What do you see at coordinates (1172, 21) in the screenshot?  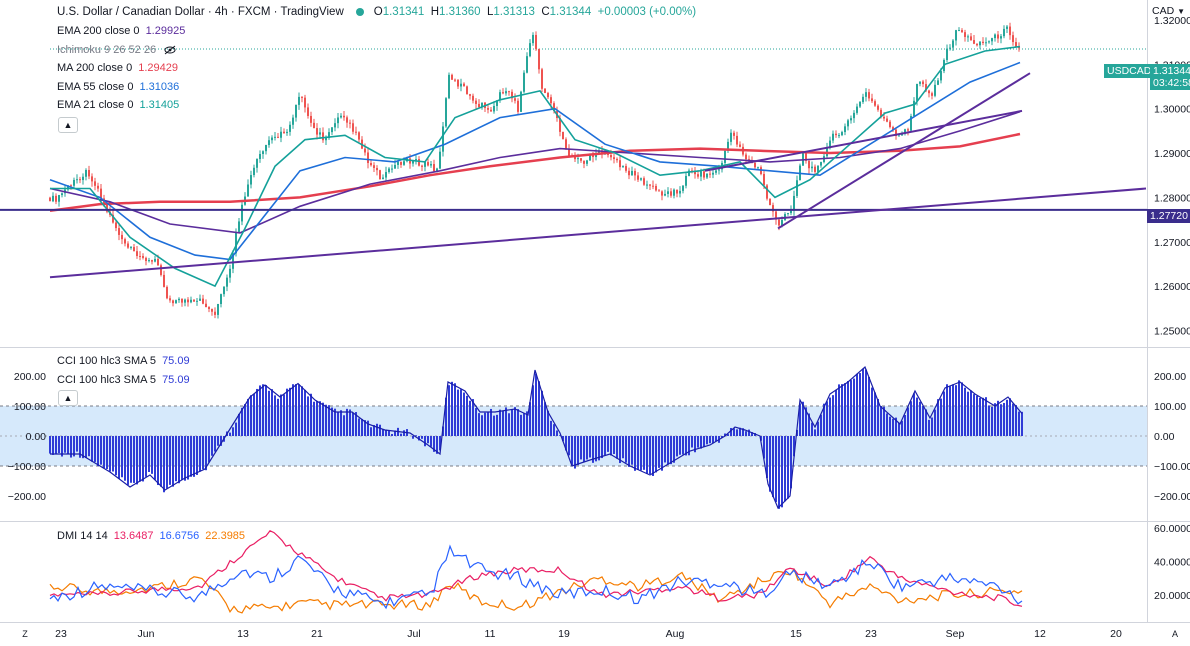 I see `price-axis-label: 1.32000` at bounding box center [1172, 21].